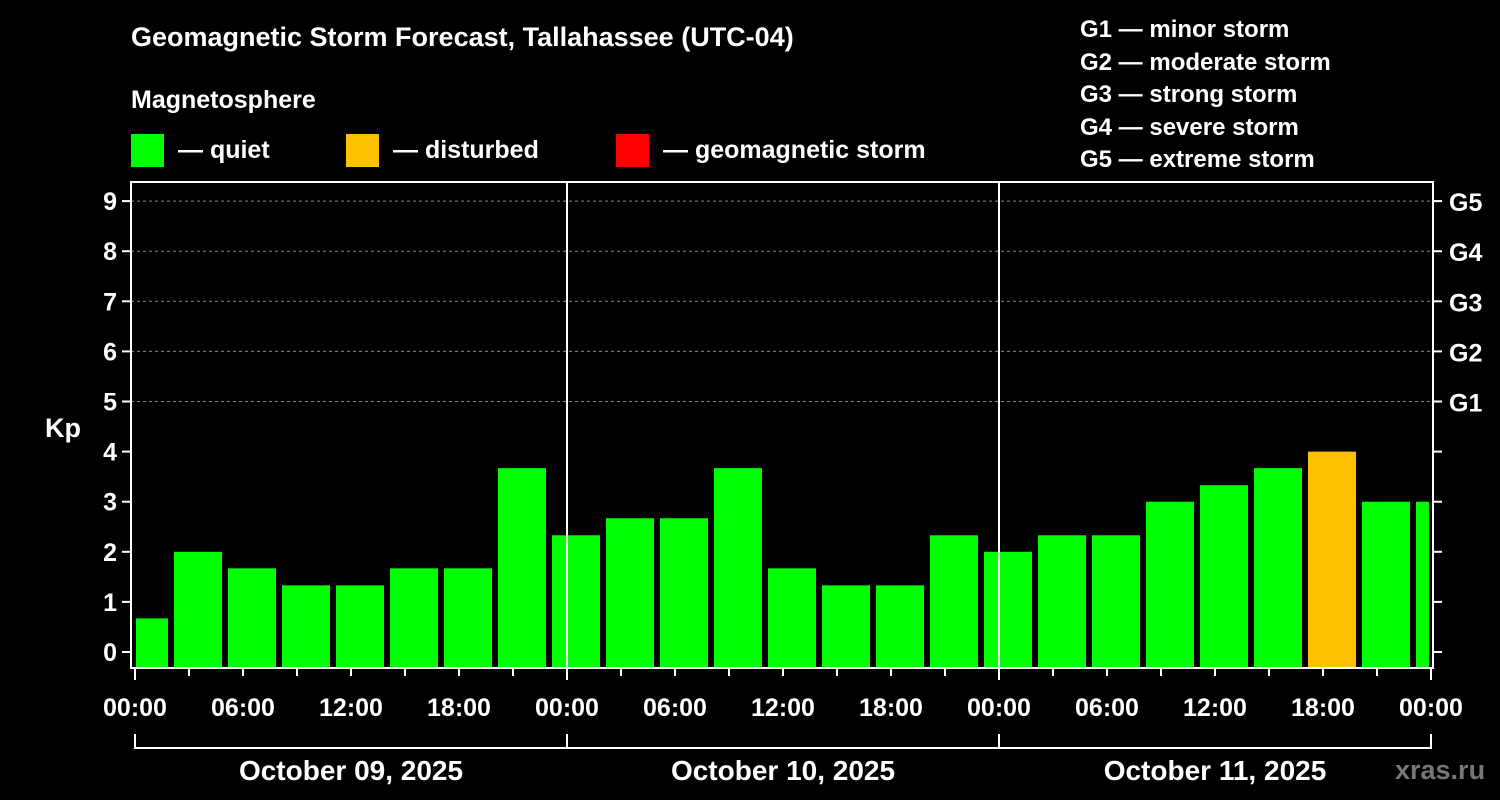 Image resolution: width=1500 pixels, height=800 pixels. I want to click on g-scale-item: G4 — severe storm, so click(1189, 127).